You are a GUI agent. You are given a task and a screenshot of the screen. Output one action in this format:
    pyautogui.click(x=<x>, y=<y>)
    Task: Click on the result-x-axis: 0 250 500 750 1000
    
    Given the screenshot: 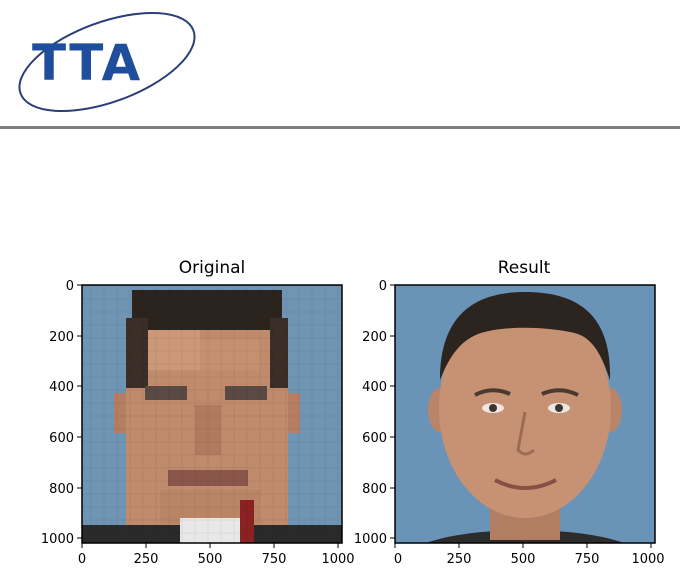 What is the action you would take?
    pyautogui.click(x=529, y=555)
    